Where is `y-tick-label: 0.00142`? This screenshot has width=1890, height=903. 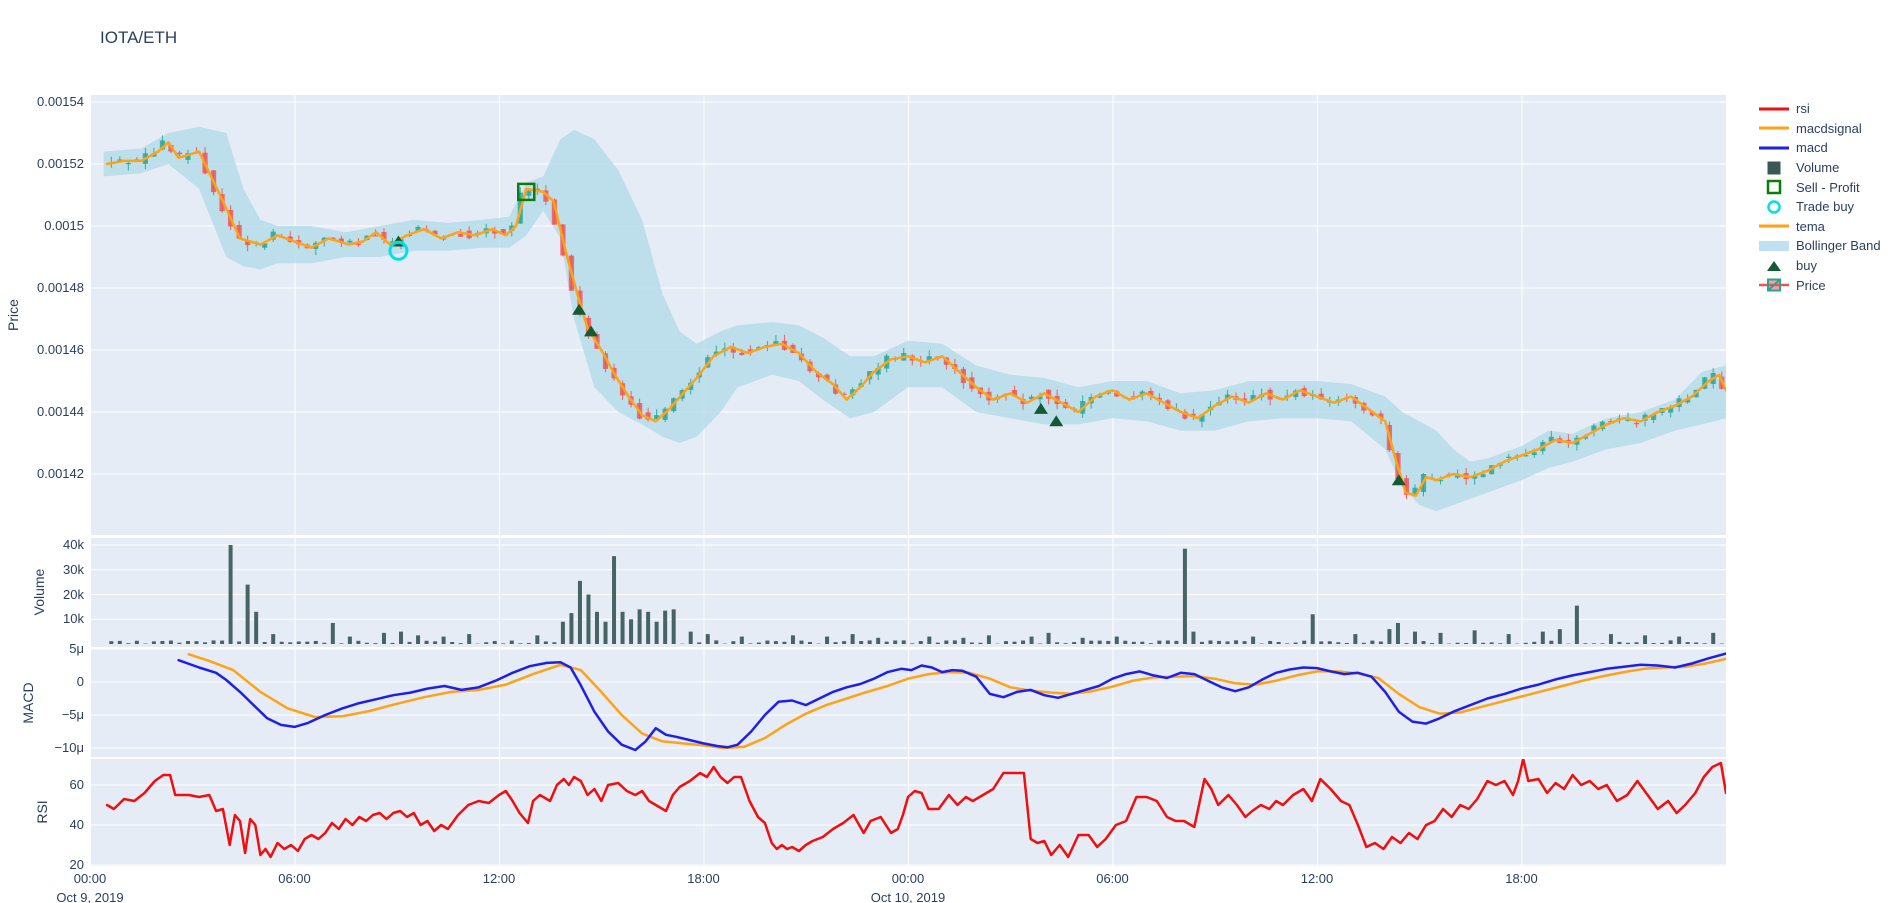 y-tick-label: 0.00142 is located at coordinates (60, 473).